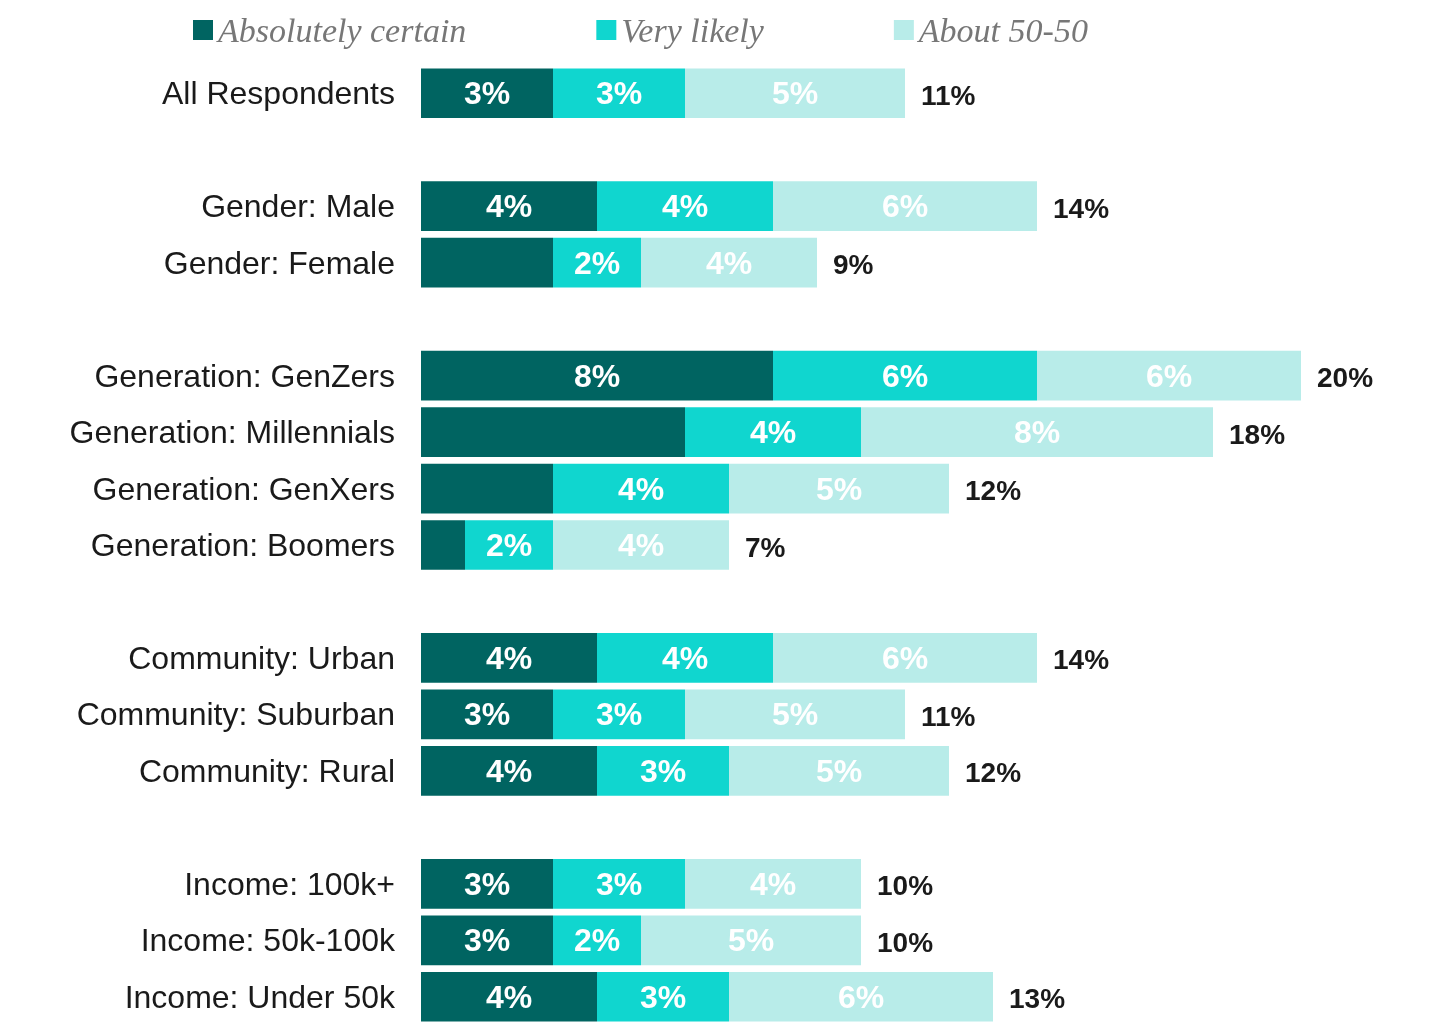  I want to click on y-tick-label: Generation: Boomers, so click(242, 545).